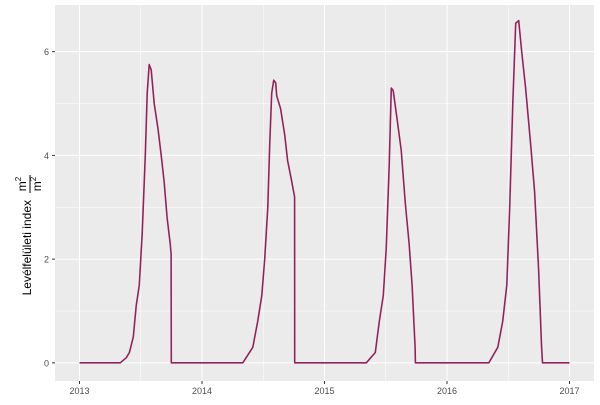 Image resolution: width=600 pixels, height=405 pixels. What do you see at coordinates (79, 391) in the screenshot?
I see `x-tick-label: 2013` at bounding box center [79, 391].